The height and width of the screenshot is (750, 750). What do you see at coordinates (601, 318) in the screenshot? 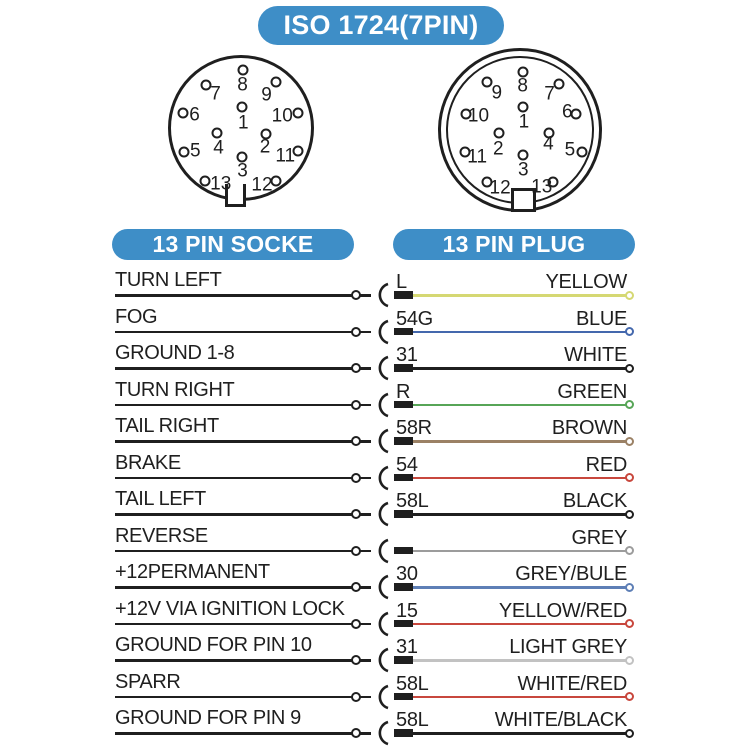
I see `wire-color-label: BLUE` at bounding box center [601, 318].